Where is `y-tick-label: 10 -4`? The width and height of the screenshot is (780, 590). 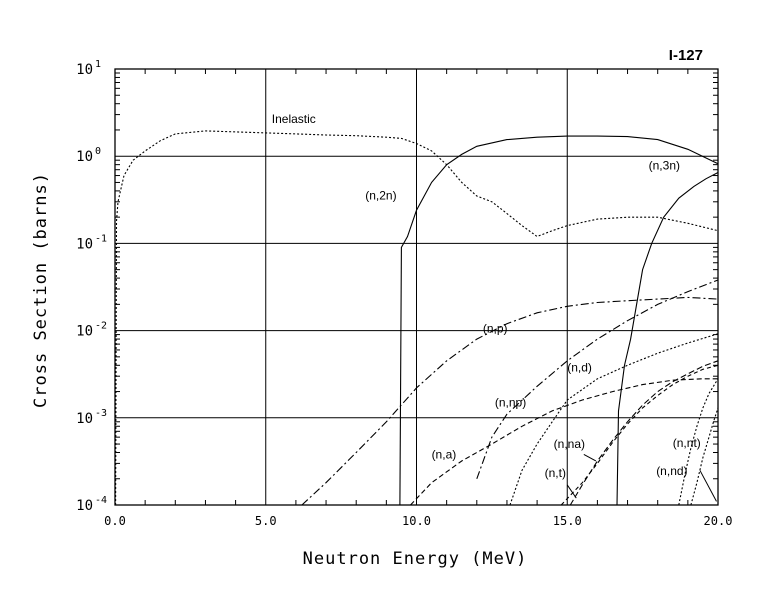
y-tick-label: 10 -4 is located at coordinates (91, 504).